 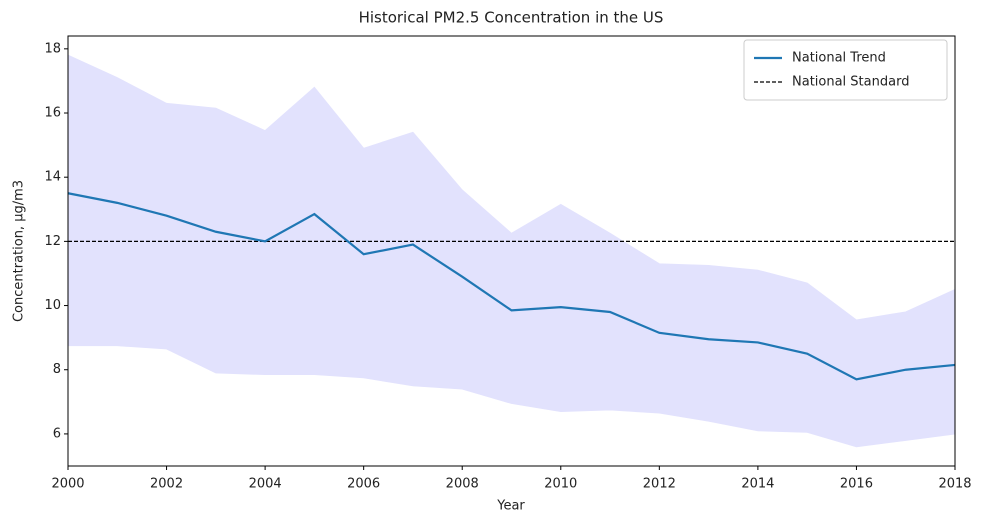 I want to click on legend-label: National Trend, so click(x=839, y=58).